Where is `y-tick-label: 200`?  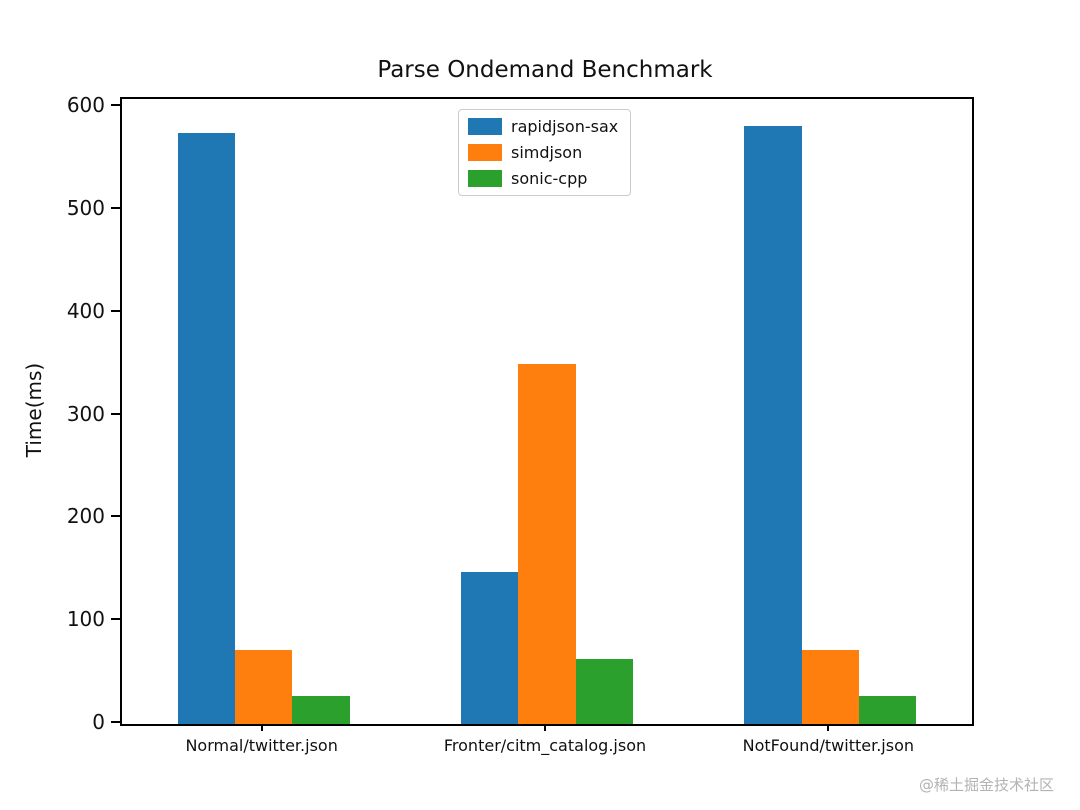
y-tick-label: 200 is located at coordinates (85, 516).